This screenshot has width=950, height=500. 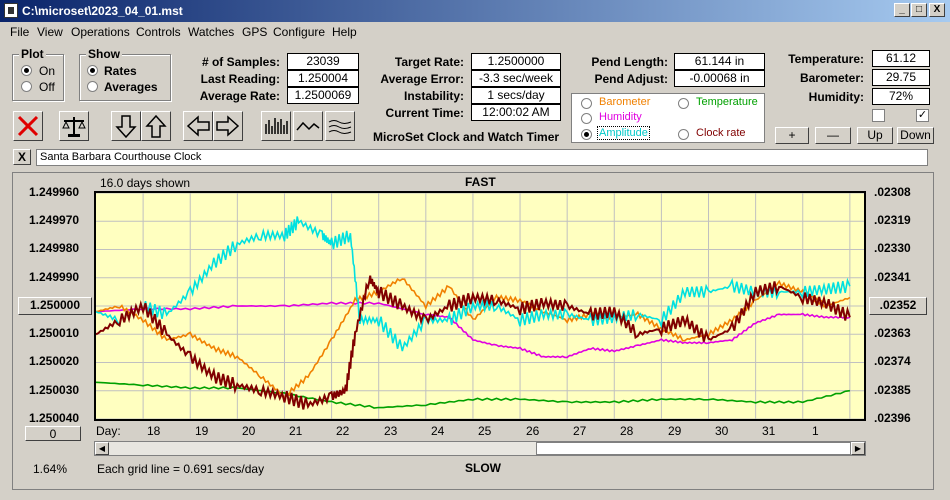 I want to click on menu-view: View, so click(x=50, y=32).